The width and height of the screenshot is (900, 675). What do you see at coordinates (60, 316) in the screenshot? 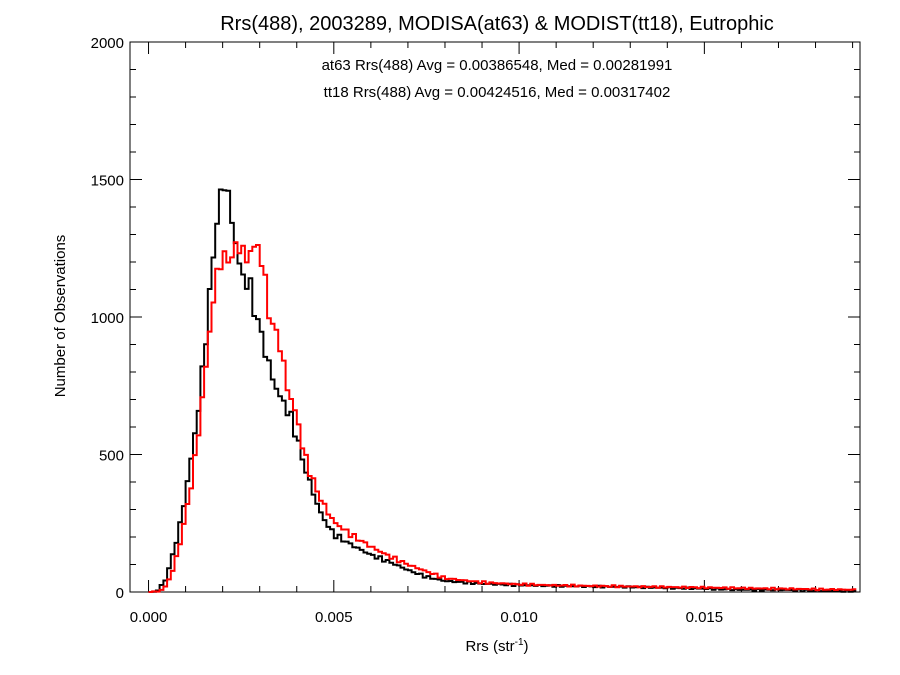
I see `y-axis-label: Number of Observations` at bounding box center [60, 316].